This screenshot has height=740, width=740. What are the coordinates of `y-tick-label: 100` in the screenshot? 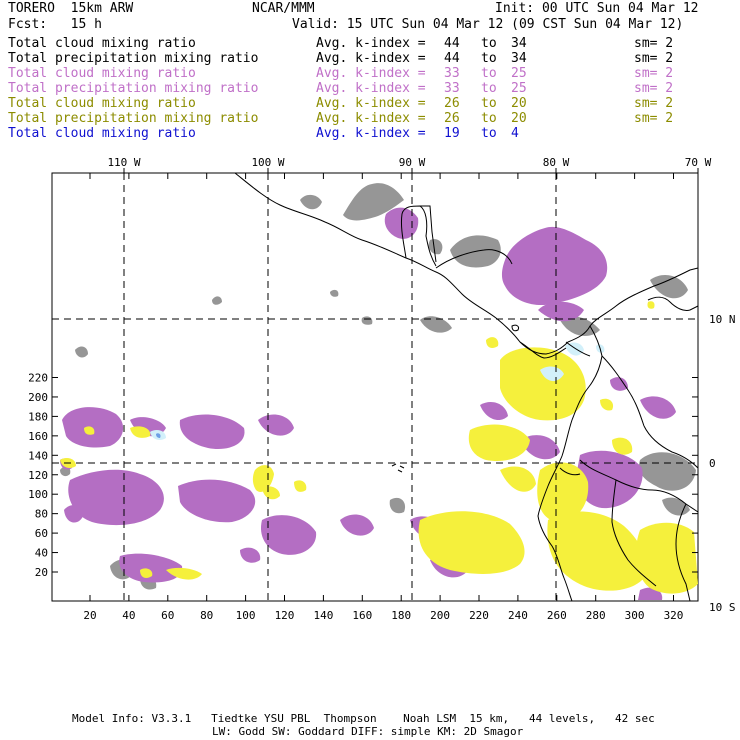 It's located at (38, 494).